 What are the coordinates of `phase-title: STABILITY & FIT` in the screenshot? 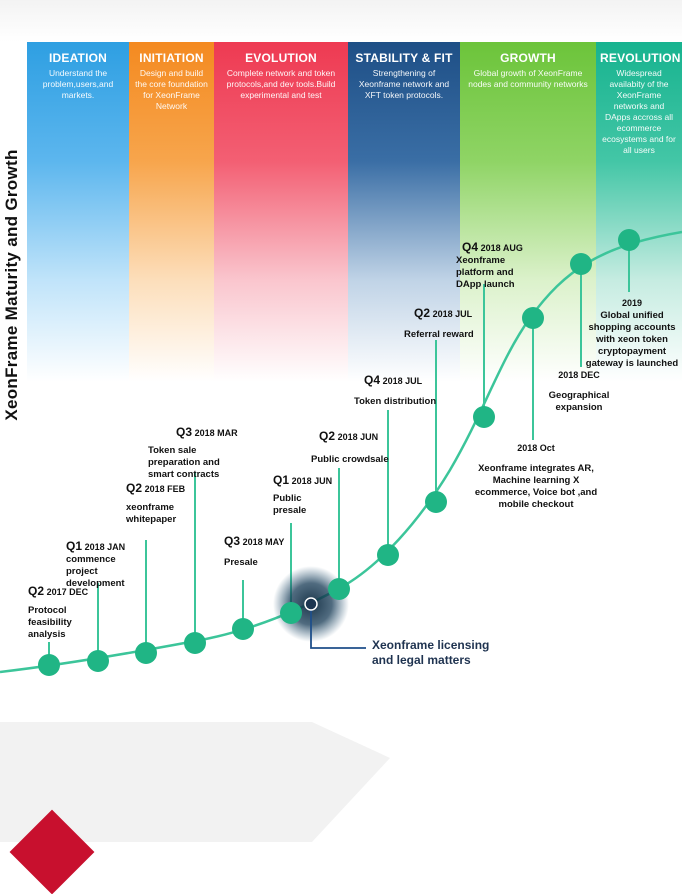 It's located at (404, 58).